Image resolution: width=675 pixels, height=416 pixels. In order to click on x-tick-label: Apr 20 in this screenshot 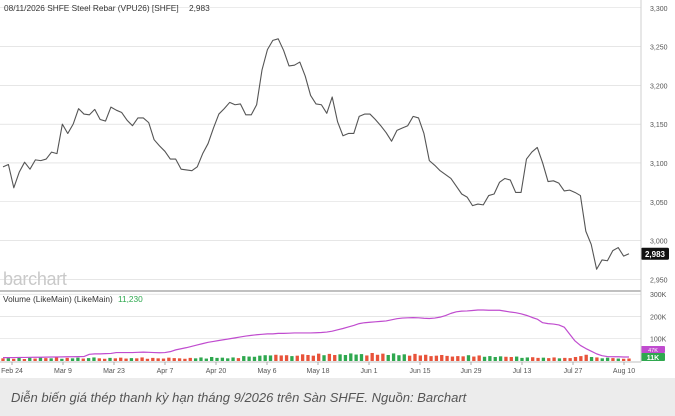, I will do `click(216, 371)`.